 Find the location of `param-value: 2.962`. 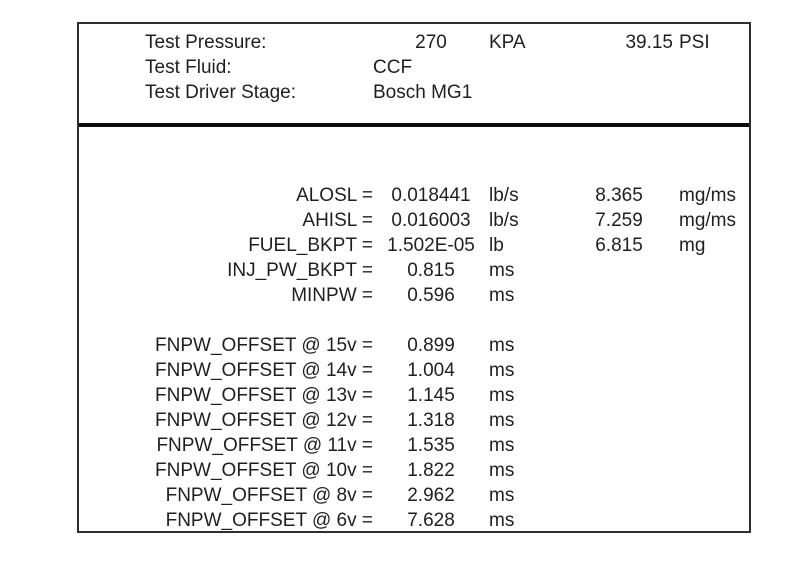

param-value: 2.962 is located at coordinates (431, 495).